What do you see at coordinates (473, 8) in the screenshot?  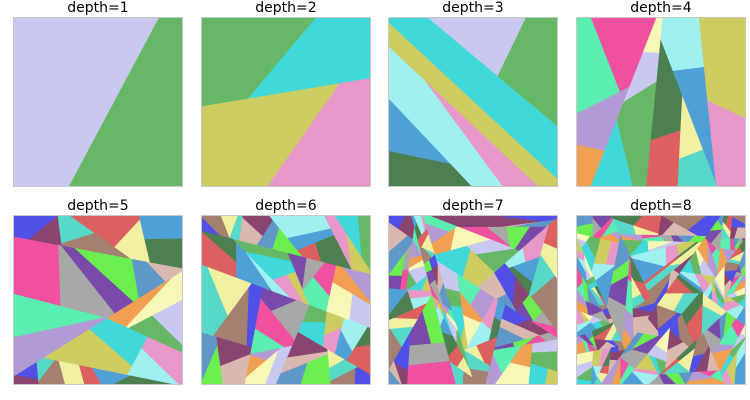 I see `panel-title: depth=3` at bounding box center [473, 8].